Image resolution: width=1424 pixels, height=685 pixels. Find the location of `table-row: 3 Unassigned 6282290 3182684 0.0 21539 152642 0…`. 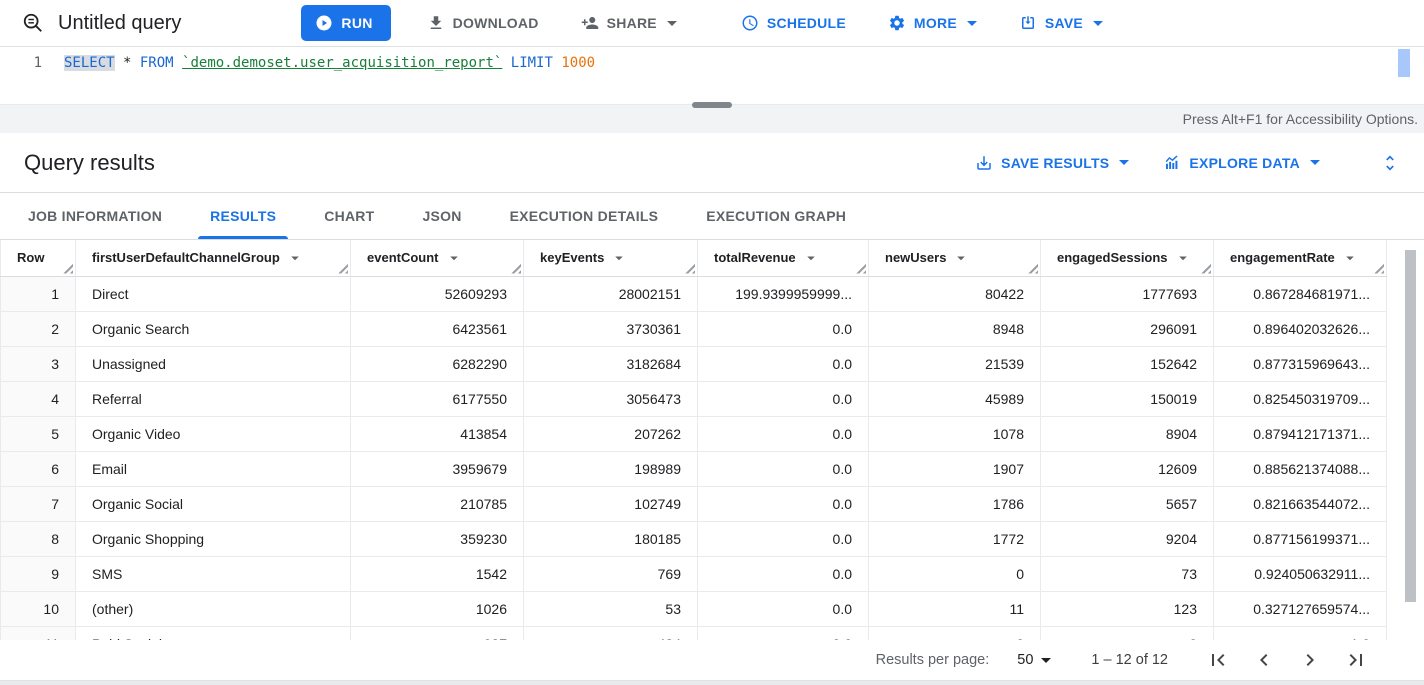

table-row: 3 Unassigned 6282290 3182684 0.0 21539 152642 0… is located at coordinates (693, 364).